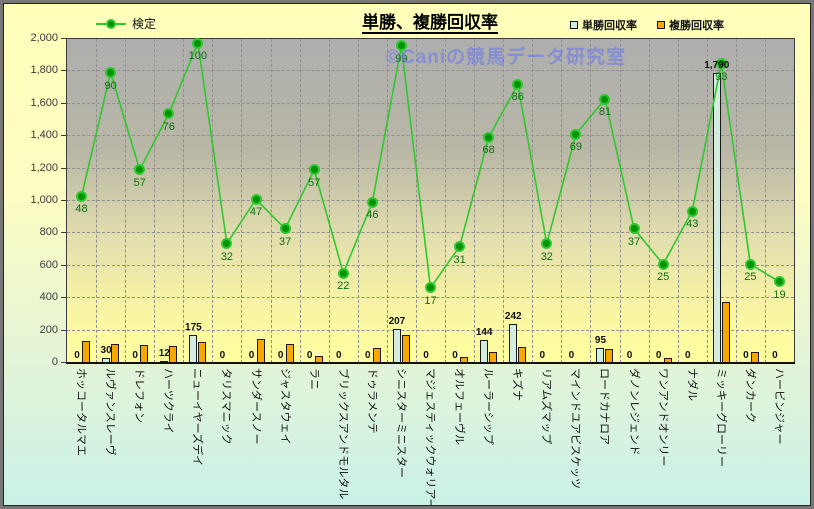 The image size is (814, 509). Describe the element at coordinates (54, 362) in the screenshot. I see `y-axis-label: 0` at that location.